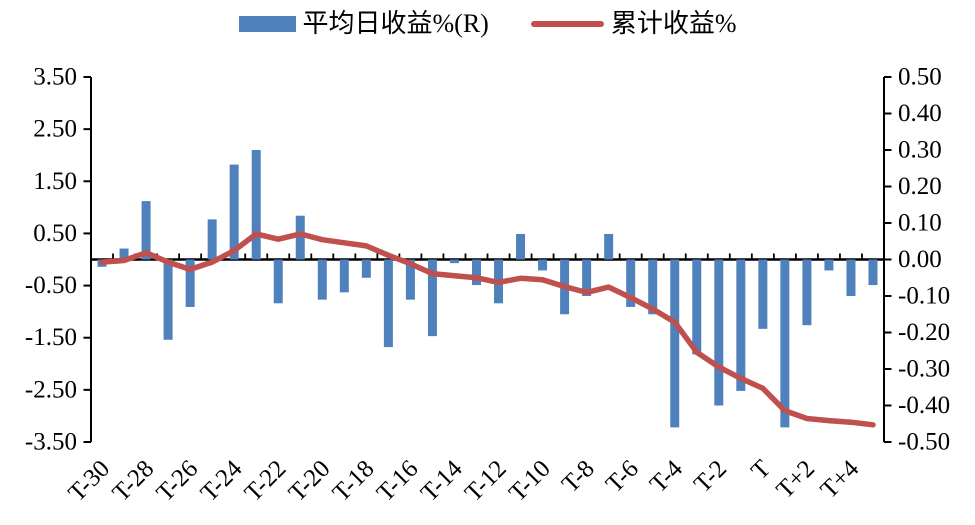 This screenshot has height=525, width=975. I want to click on legend-item-daily-return: 平均日收益%(R), so click(363, 23).